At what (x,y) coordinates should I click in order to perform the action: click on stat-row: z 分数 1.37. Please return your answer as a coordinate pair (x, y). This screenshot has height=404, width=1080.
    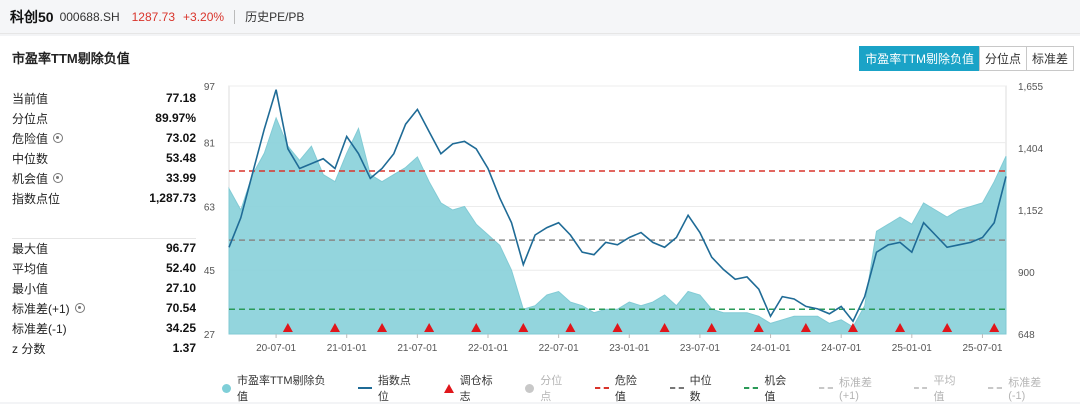
    Looking at the image, I should click on (104, 348).